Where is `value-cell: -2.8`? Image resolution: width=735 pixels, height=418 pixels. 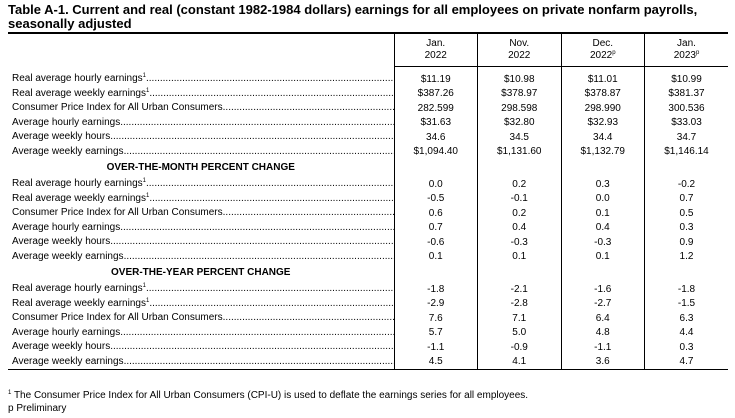 value-cell: -2.8 is located at coordinates (519, 303).